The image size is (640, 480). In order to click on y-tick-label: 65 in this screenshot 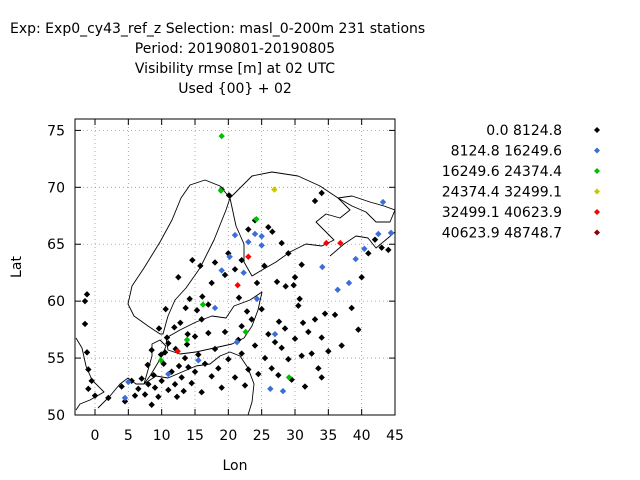, I will do `click(56, 245)`.